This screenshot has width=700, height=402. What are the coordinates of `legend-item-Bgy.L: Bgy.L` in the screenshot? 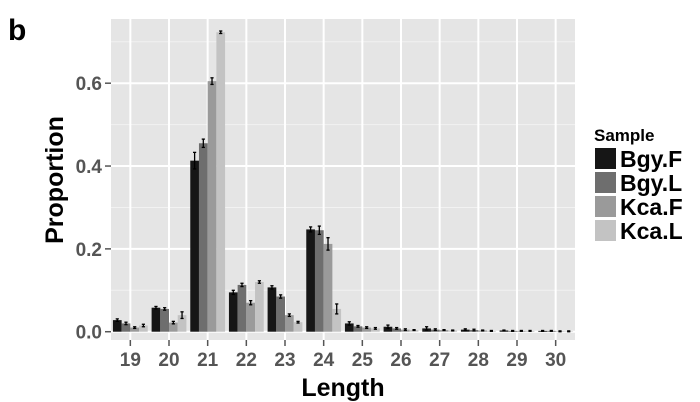 It's located at (638, 183).